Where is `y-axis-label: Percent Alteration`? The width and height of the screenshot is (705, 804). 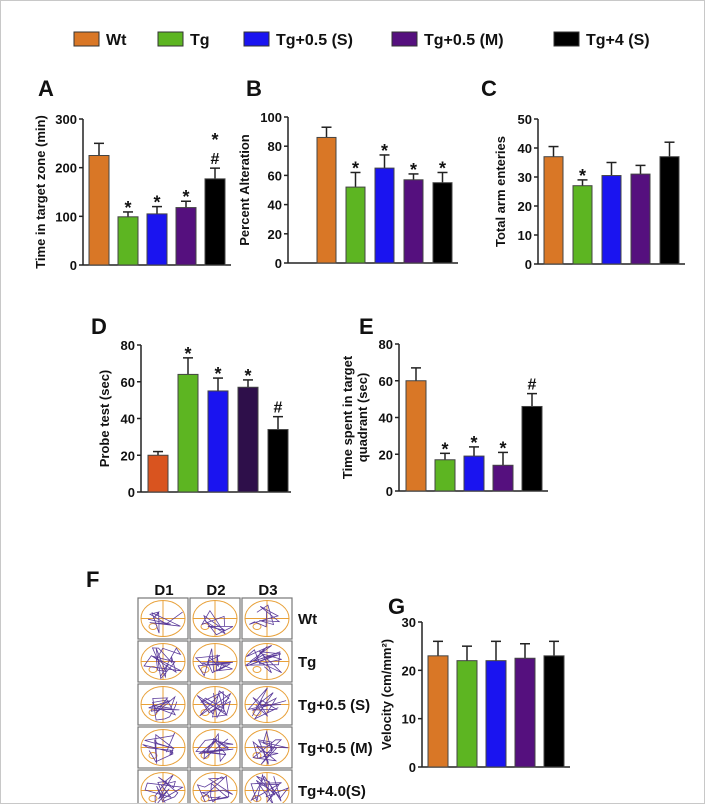 y-axis-label: Percent Alteration is located at coordinates (244, 190).